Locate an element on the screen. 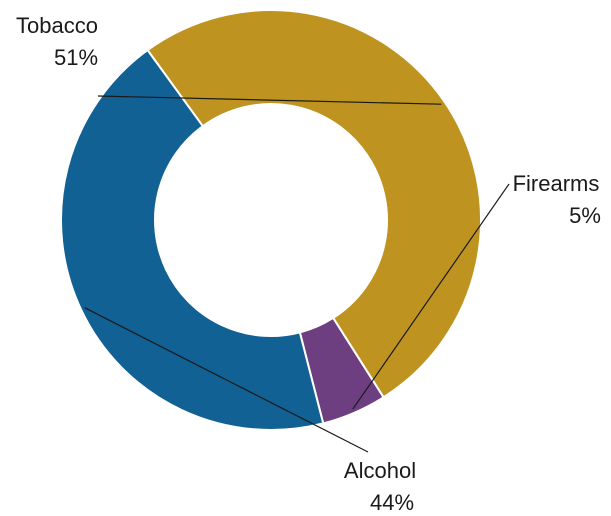 This screenshot has width=611, height=516. label-tobacco-name: Tobacco is located at coordinates (57, 25).